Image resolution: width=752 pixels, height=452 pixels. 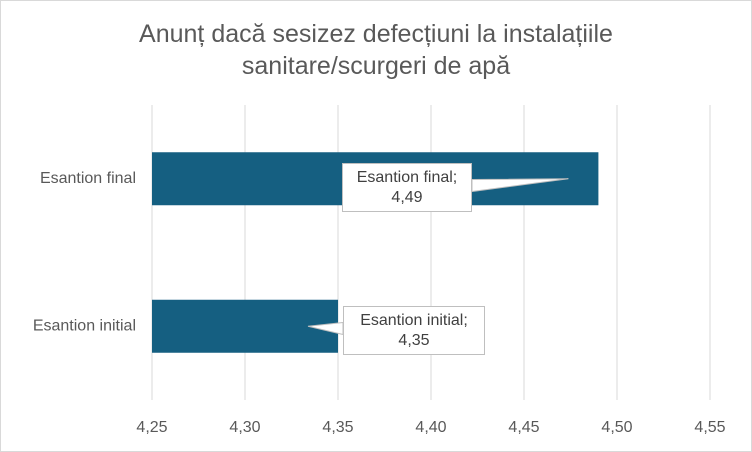 What do you see at coordinates (337, 427) in the screenshot?
I see `x-tick-label: 4,35` at bounding box center [337, 427].